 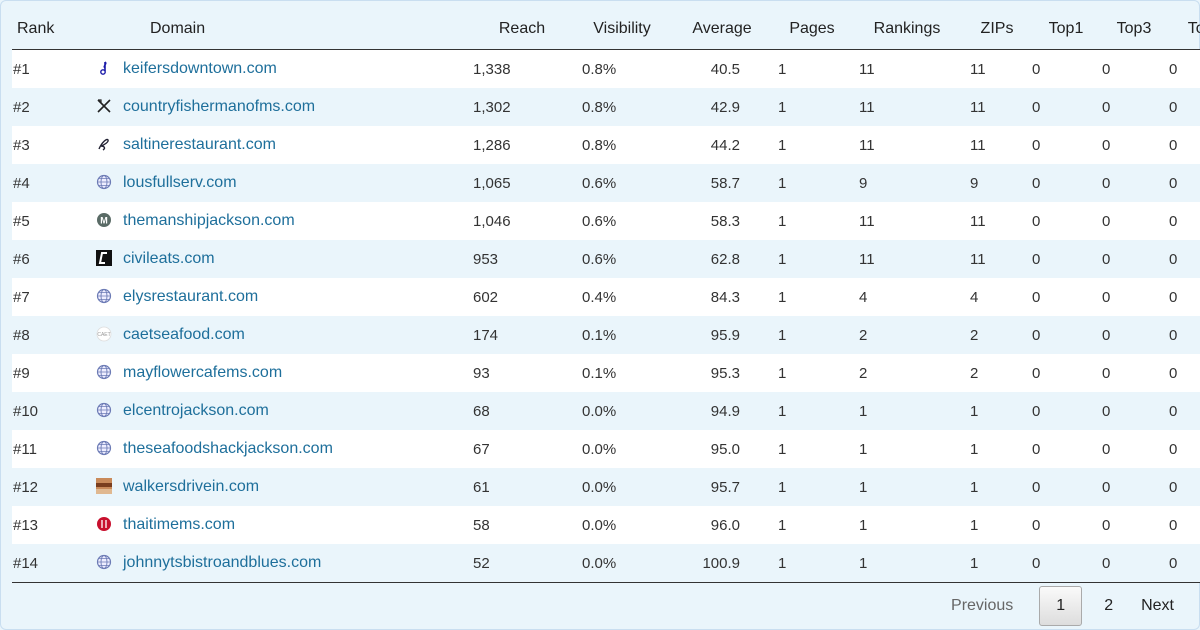 I want to click on page-button-1: 1, so click(x=1061, y=606).